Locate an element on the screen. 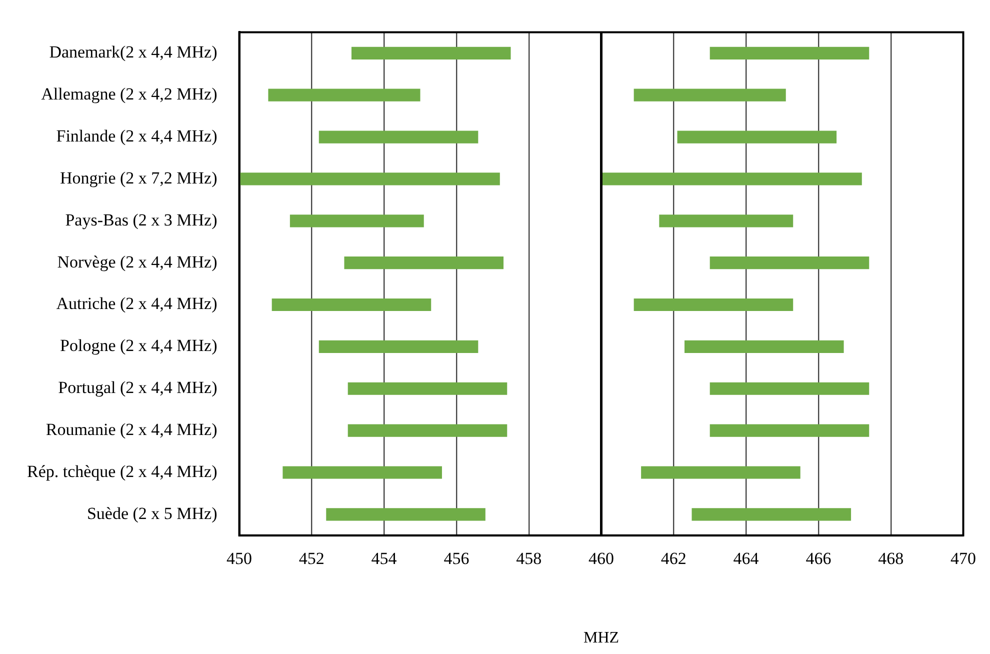 The width and height of the screenshot is (990, 654). x-tick-label: 454 is located at coordinates (384, 558).